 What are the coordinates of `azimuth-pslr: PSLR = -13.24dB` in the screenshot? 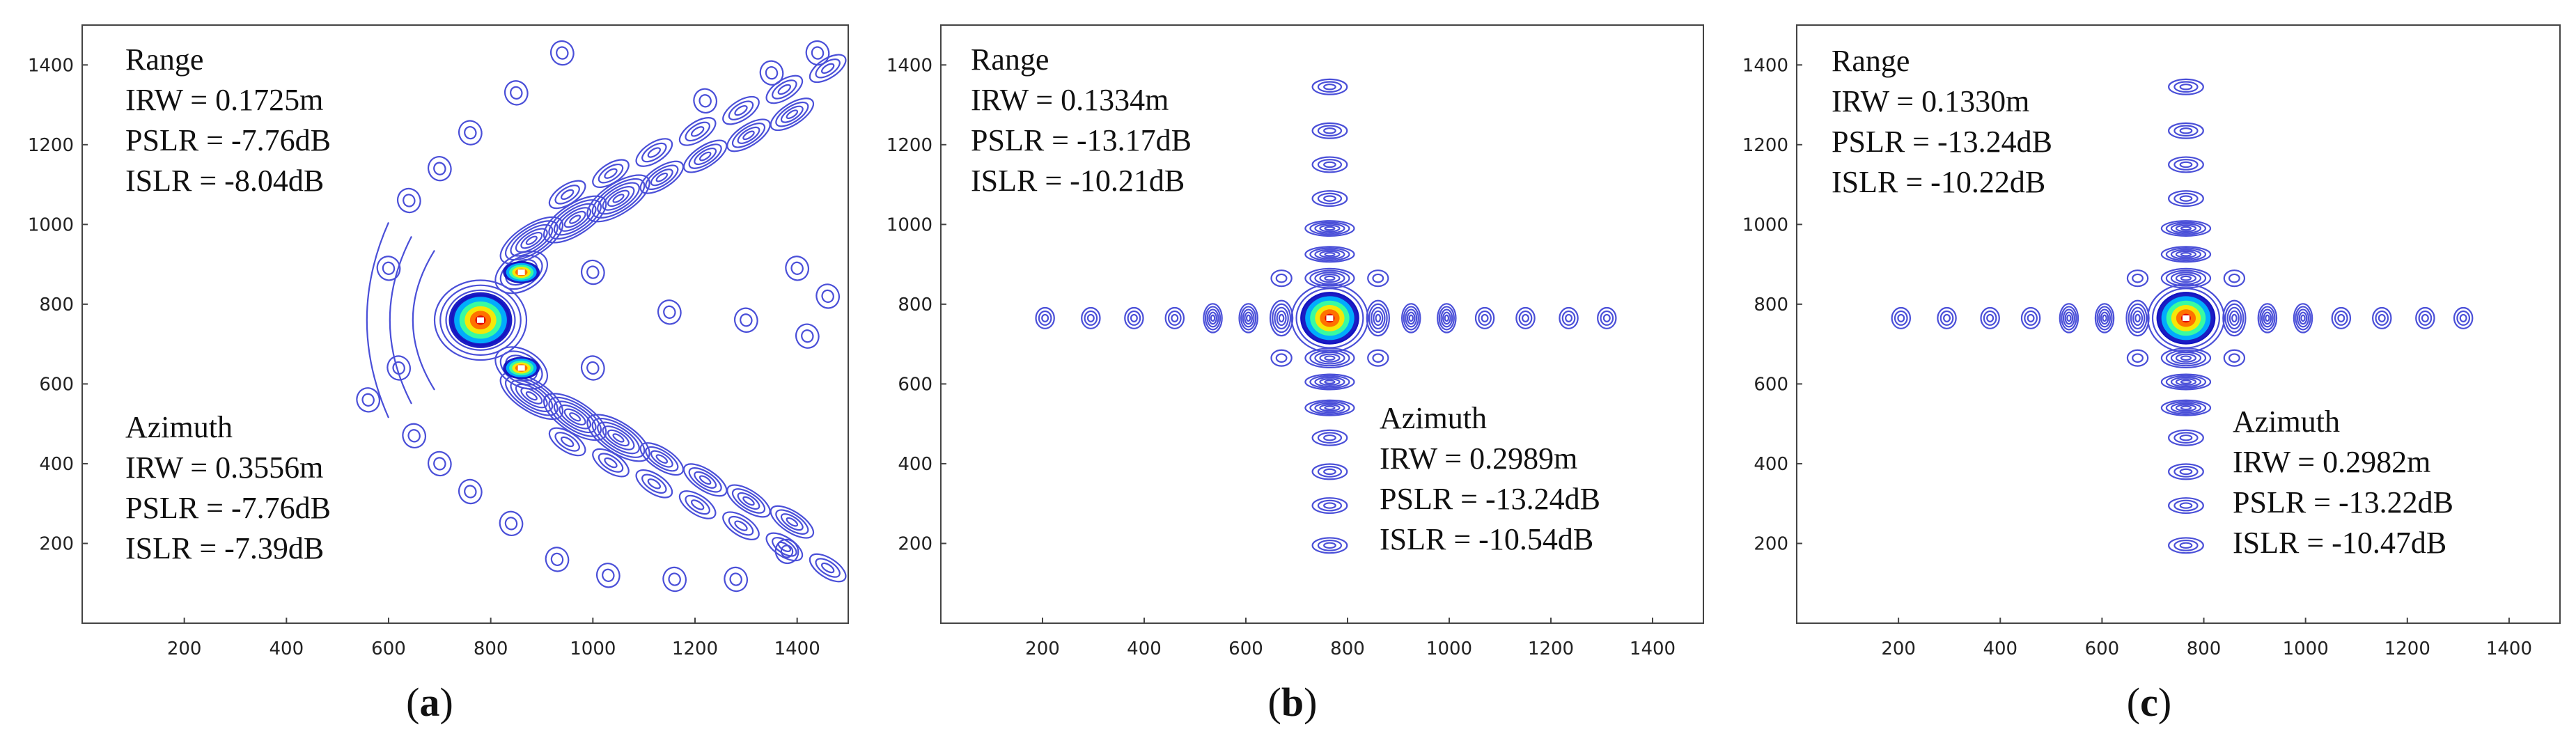 It's located at (1490, 499).